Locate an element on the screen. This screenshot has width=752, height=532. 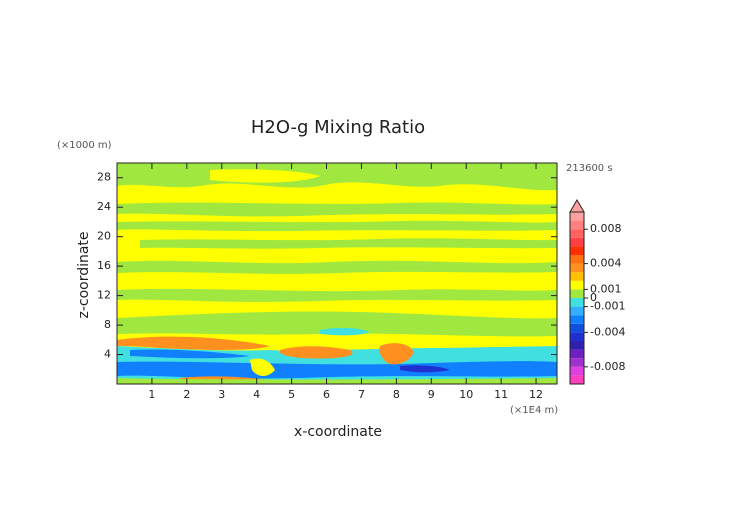
y-tick-label: 4 is located at coordinates (107, 354).